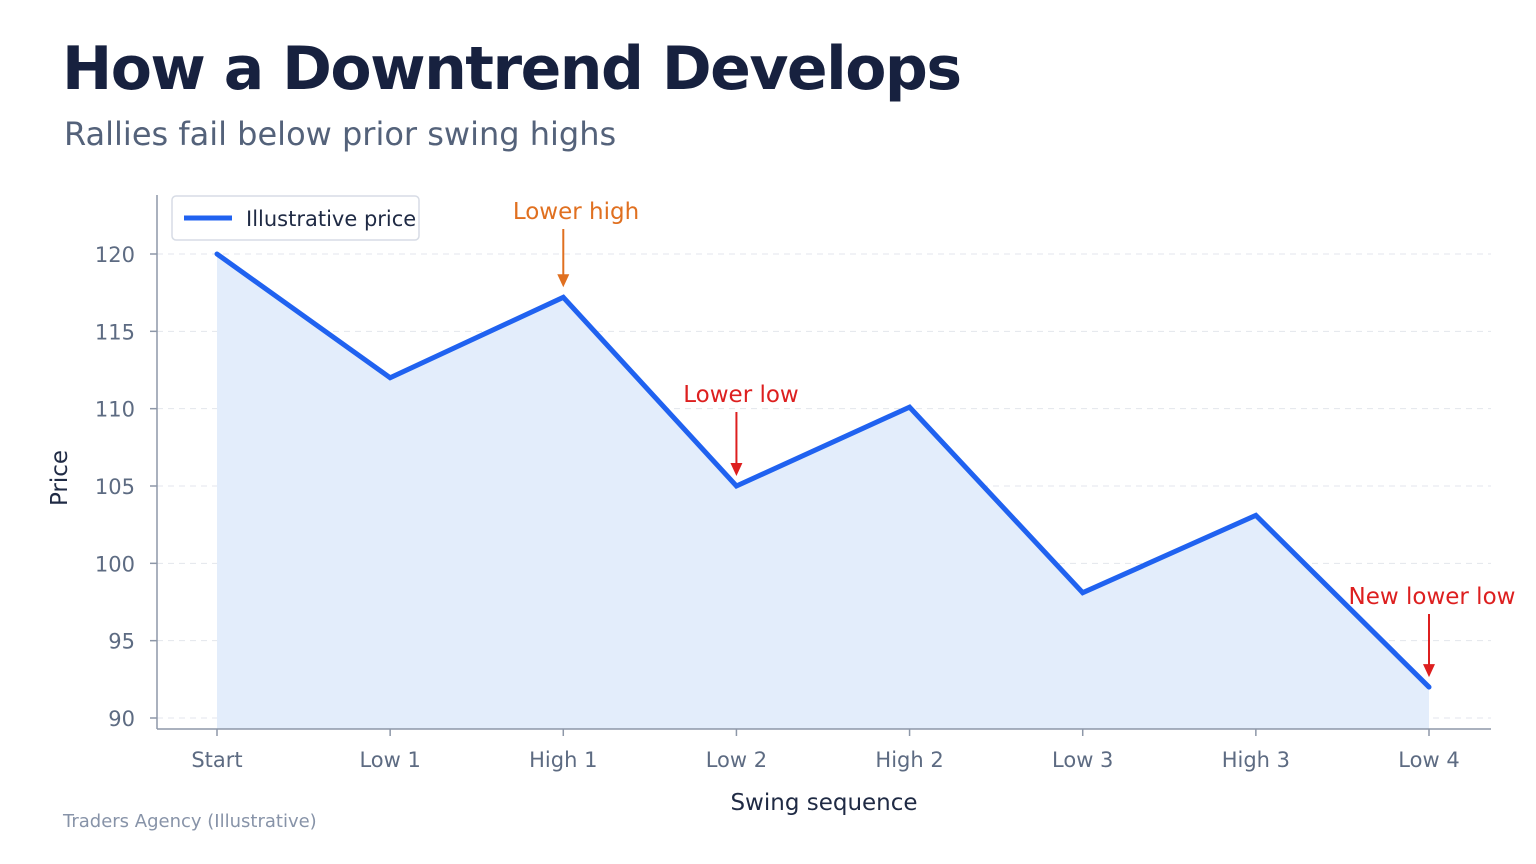 This screenshot has height=864, width=1536. I want to click on x-tick-label: Low 2, so click(736, 760).